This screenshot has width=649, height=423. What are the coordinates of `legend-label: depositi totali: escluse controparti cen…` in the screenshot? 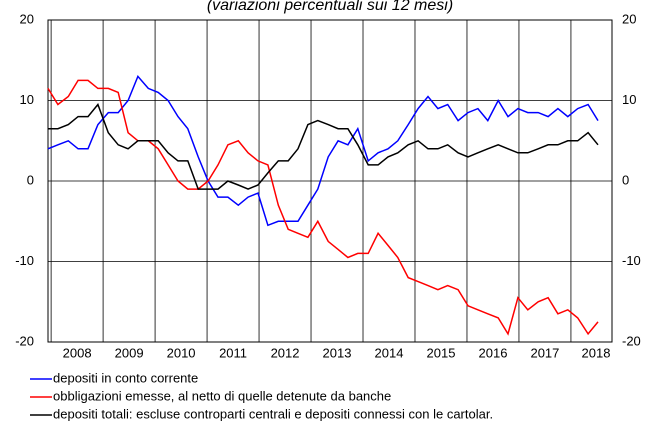 It's located at (273, 413).